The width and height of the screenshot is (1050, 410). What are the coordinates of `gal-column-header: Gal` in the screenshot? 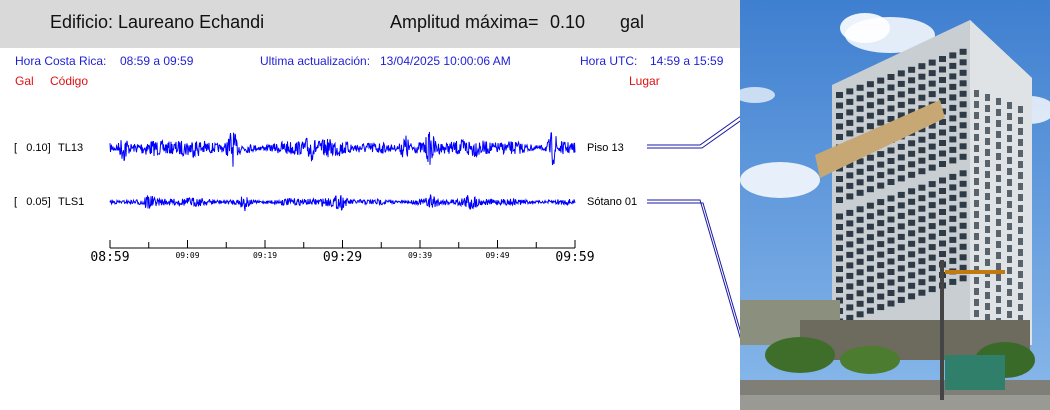 It's located at (24, 81).